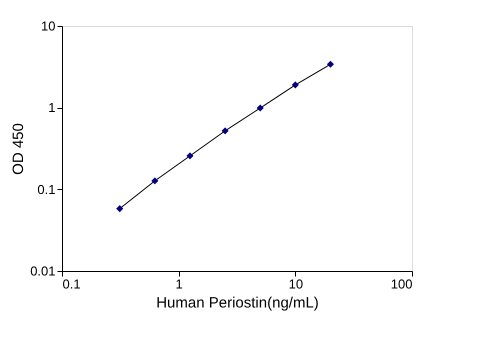 The image size is (498, 341). What do you see at coordinates (43, 271) in the screenshot?
I see `y-tick-label: 0.01` at bounding box center [43, 271].